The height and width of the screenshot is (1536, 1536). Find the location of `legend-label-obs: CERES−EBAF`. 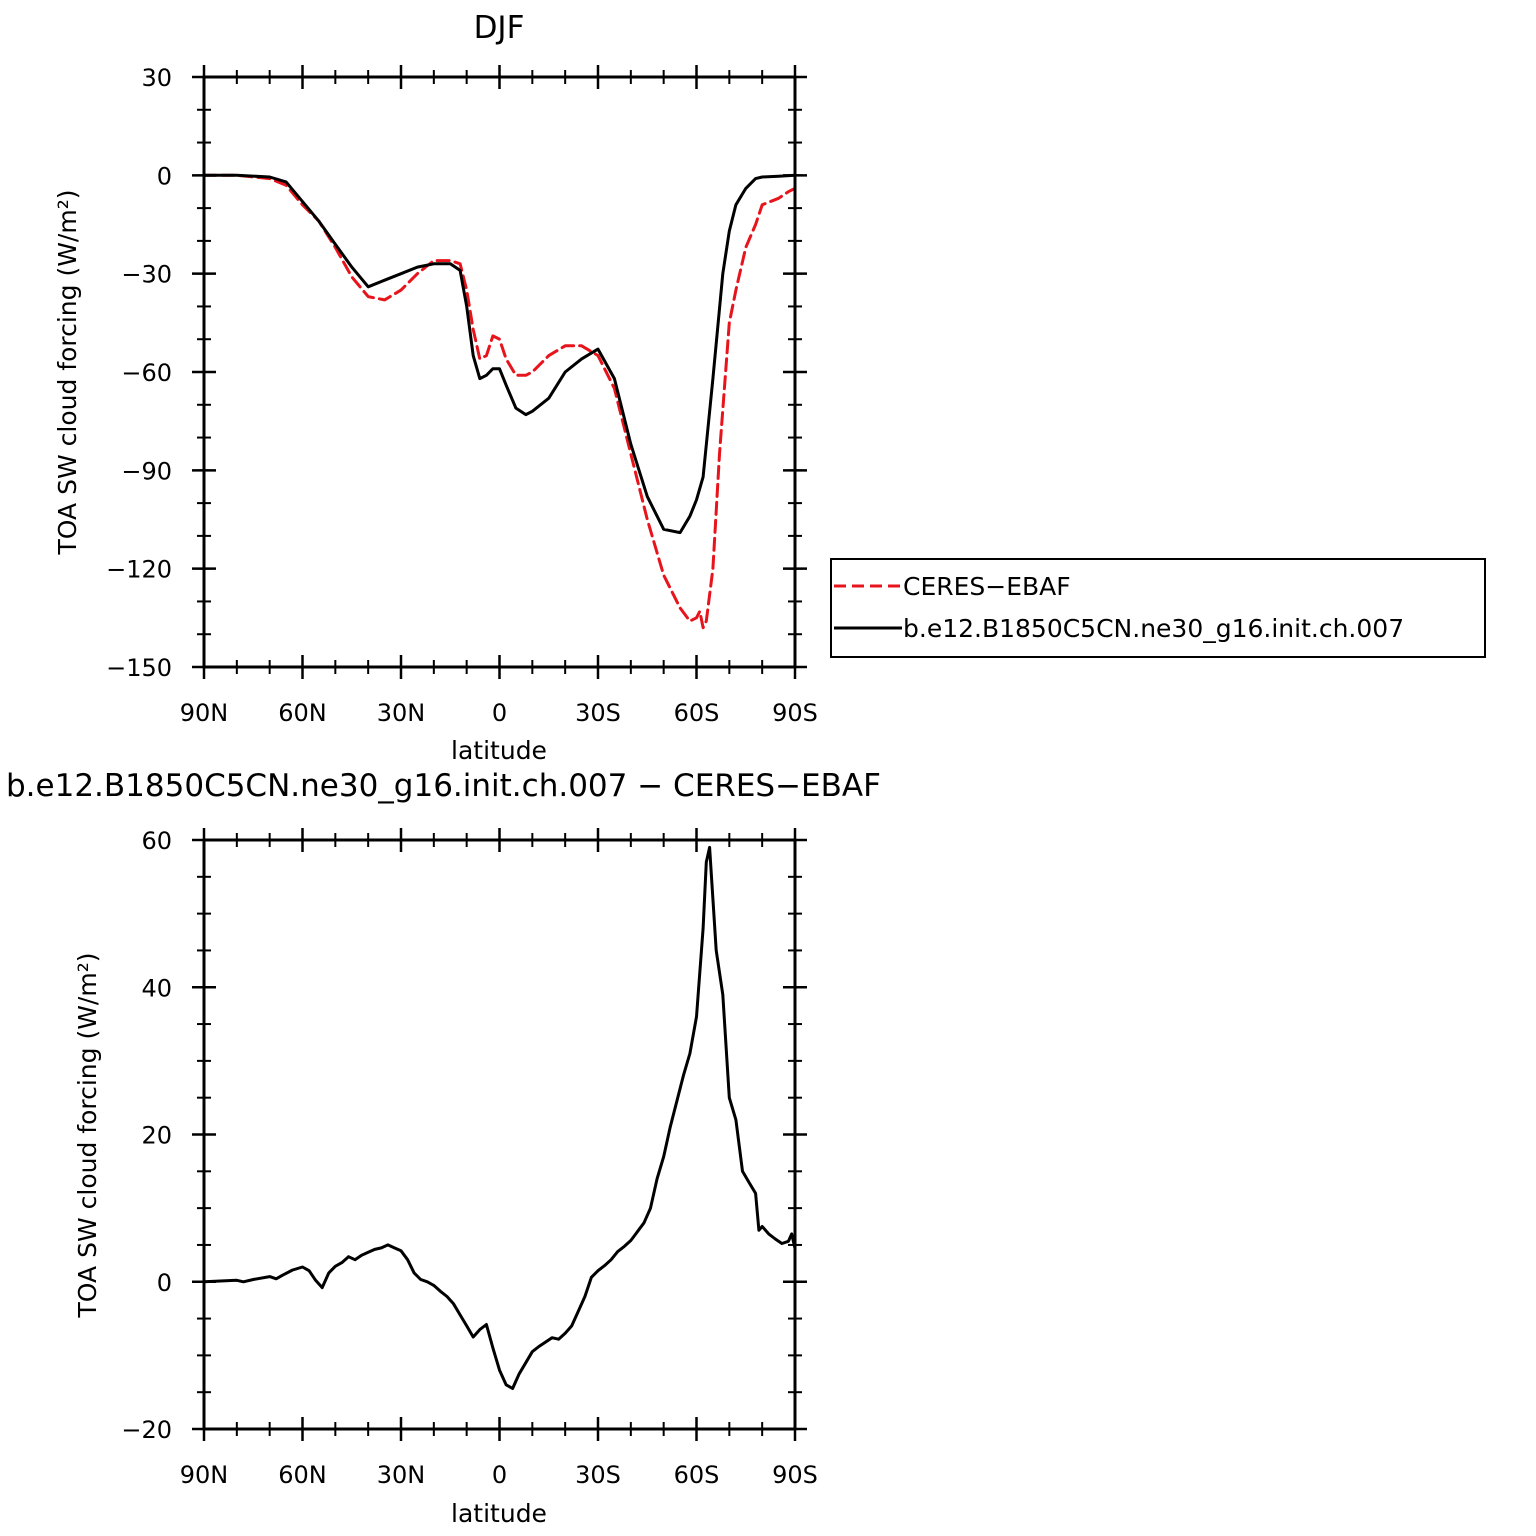

legend-label-obs: CERES−EBAF is located at coordinates (987, 586).